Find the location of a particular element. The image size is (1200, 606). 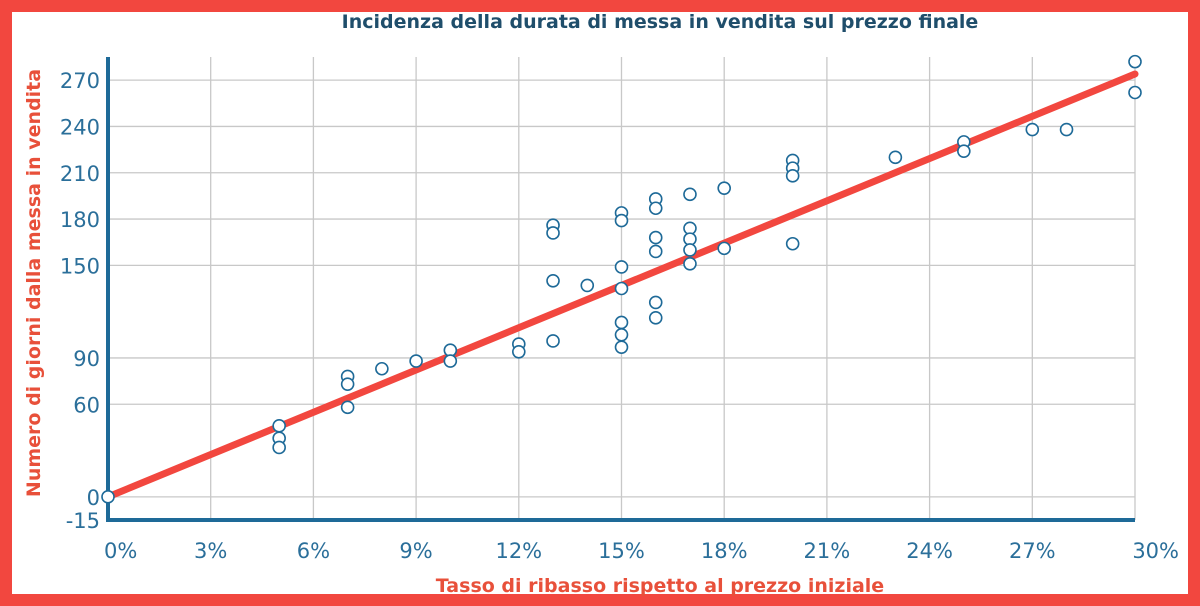

x-tick-label: 30% is located at coordinates (1155, 551).